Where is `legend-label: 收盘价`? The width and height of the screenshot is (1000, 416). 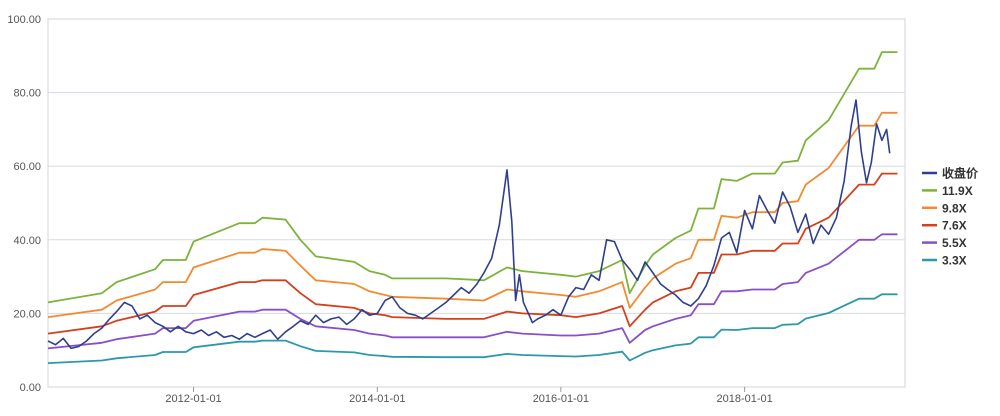 legend-label: 收盘价 is located at coordinates (960, 173).